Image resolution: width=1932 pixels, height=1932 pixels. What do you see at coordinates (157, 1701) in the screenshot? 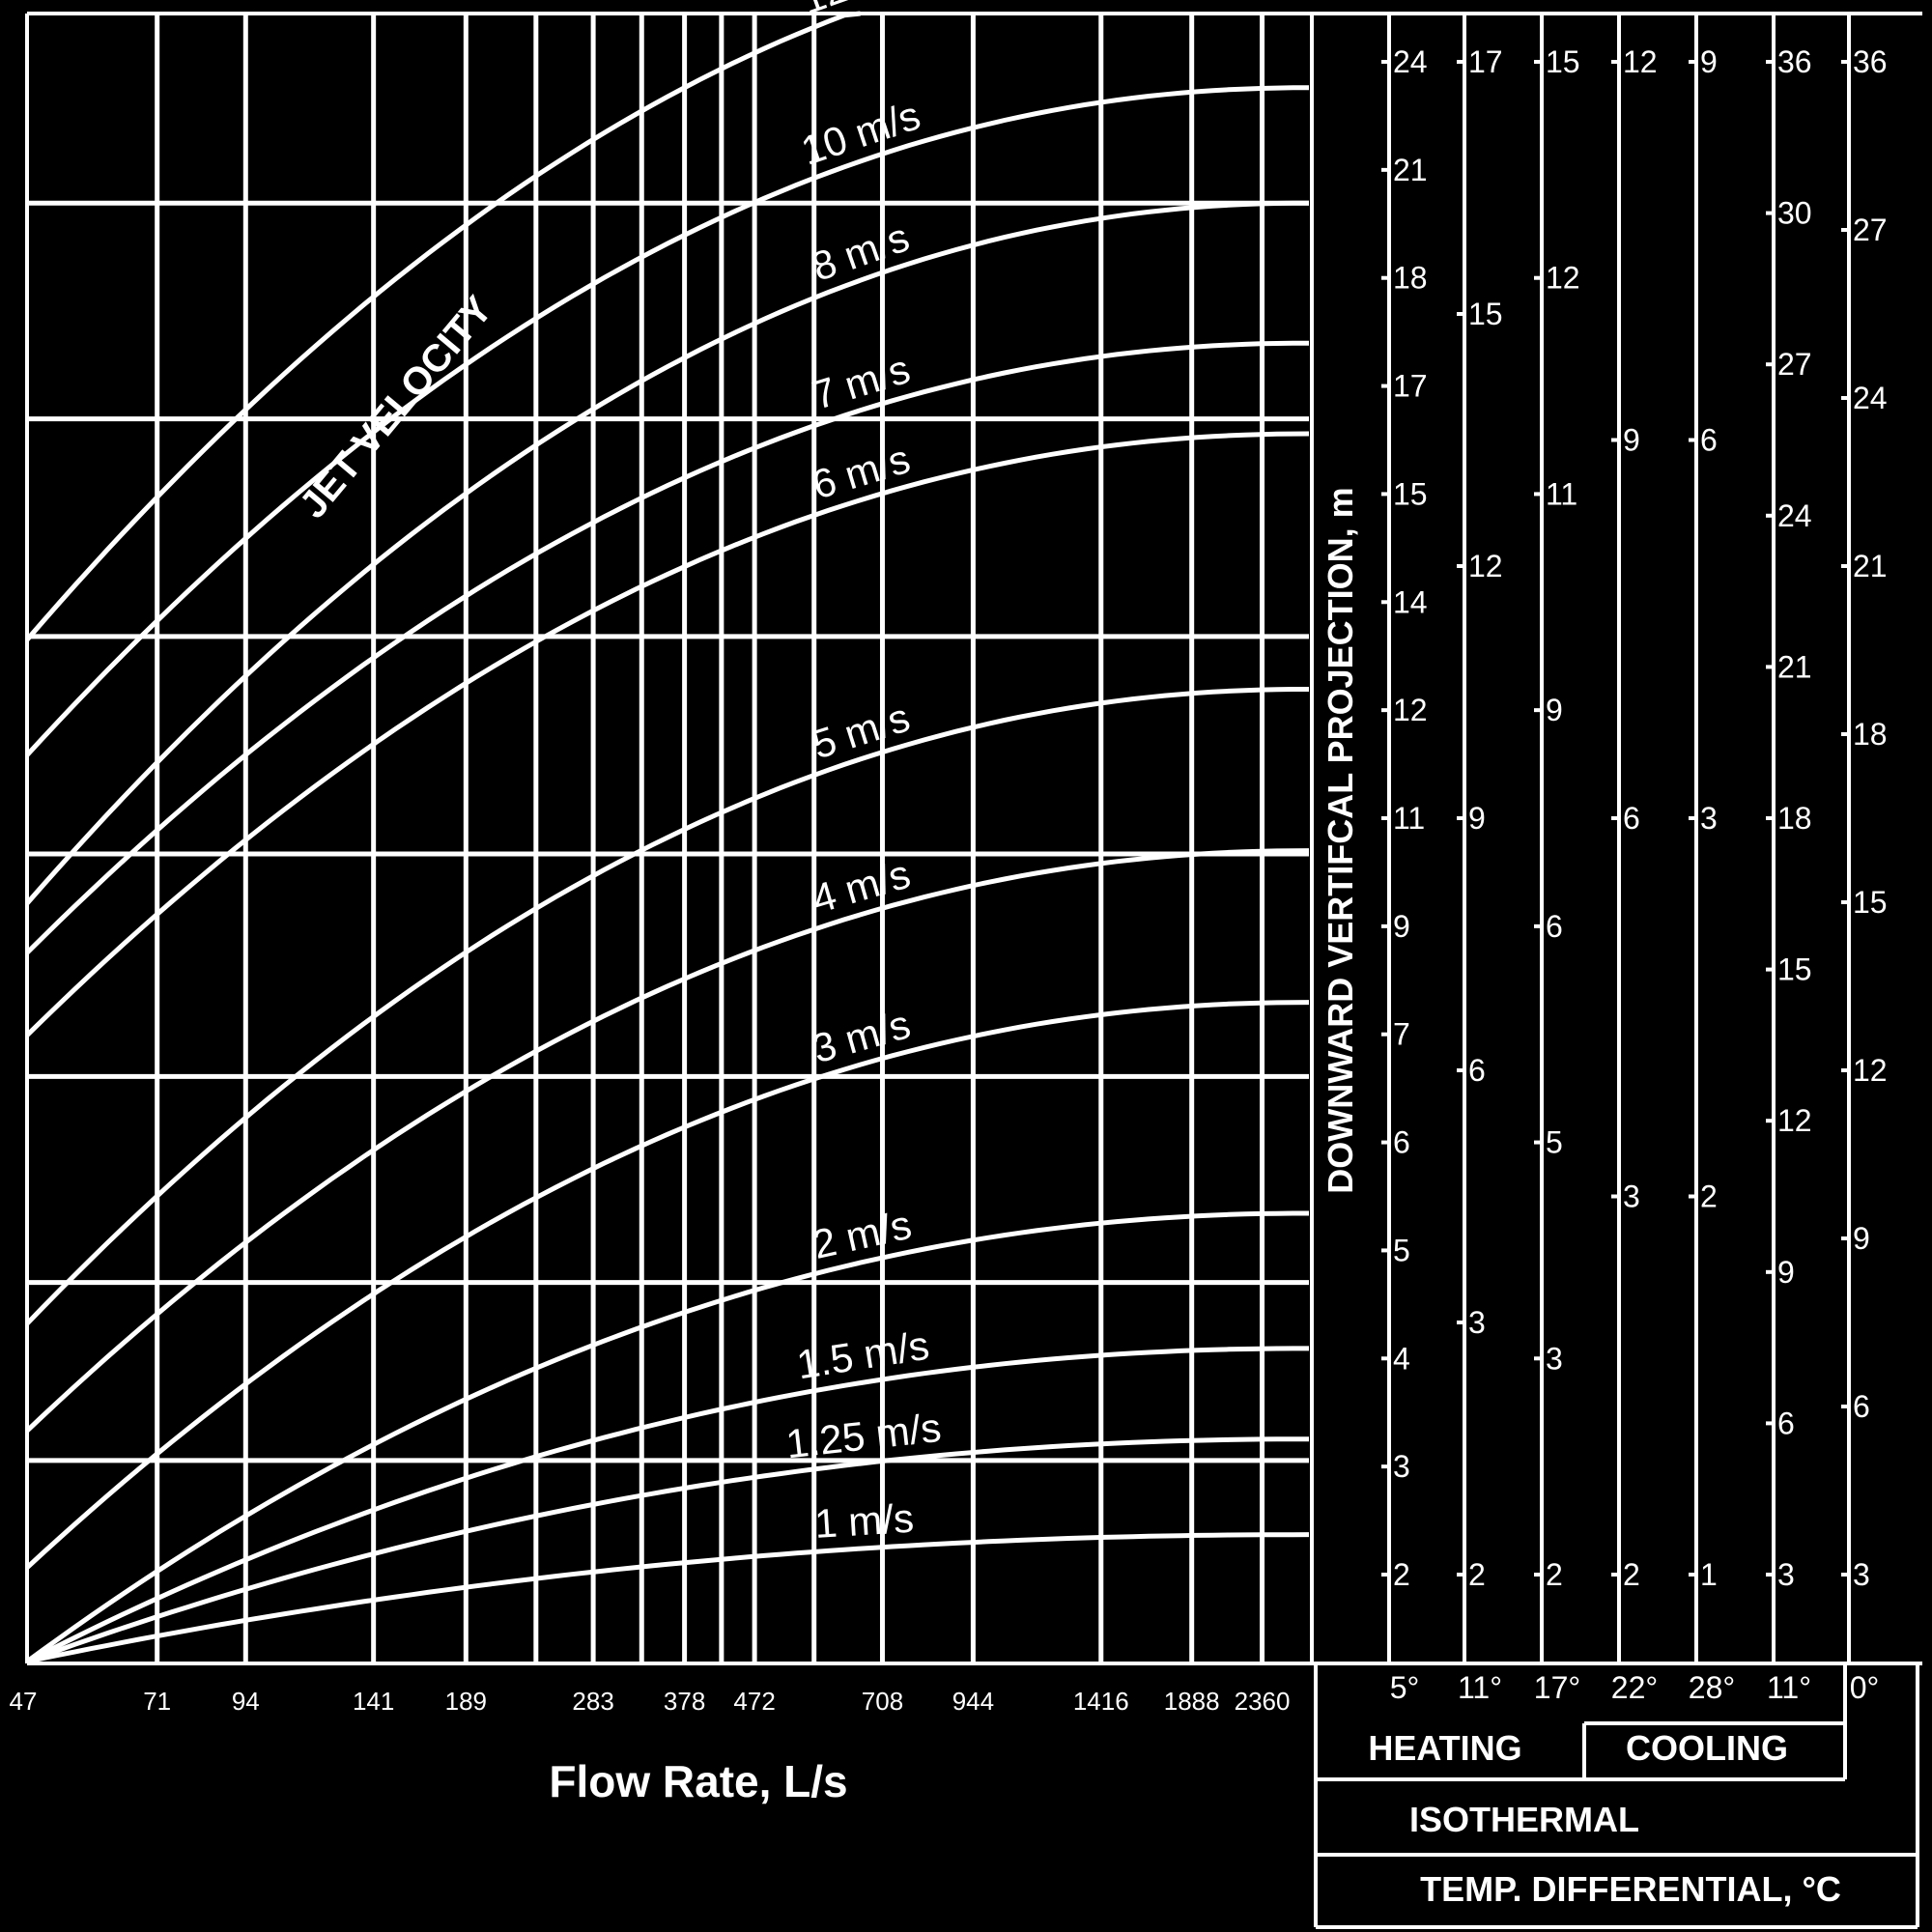
I see `x-tick-label: 71` at bounding box center [157, 1701].